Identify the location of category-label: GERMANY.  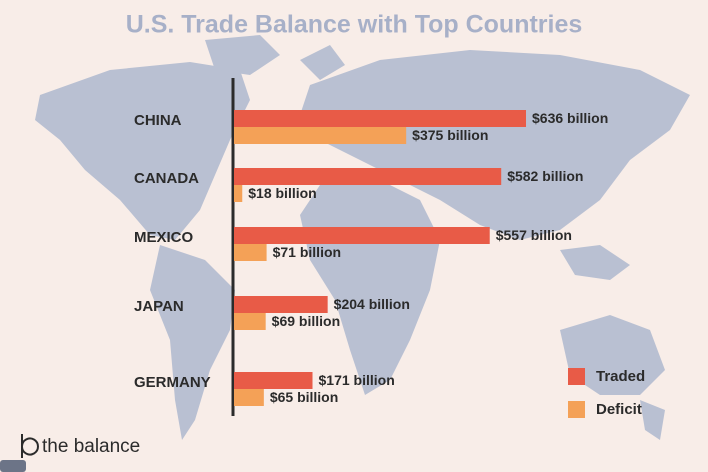
(172, 382).